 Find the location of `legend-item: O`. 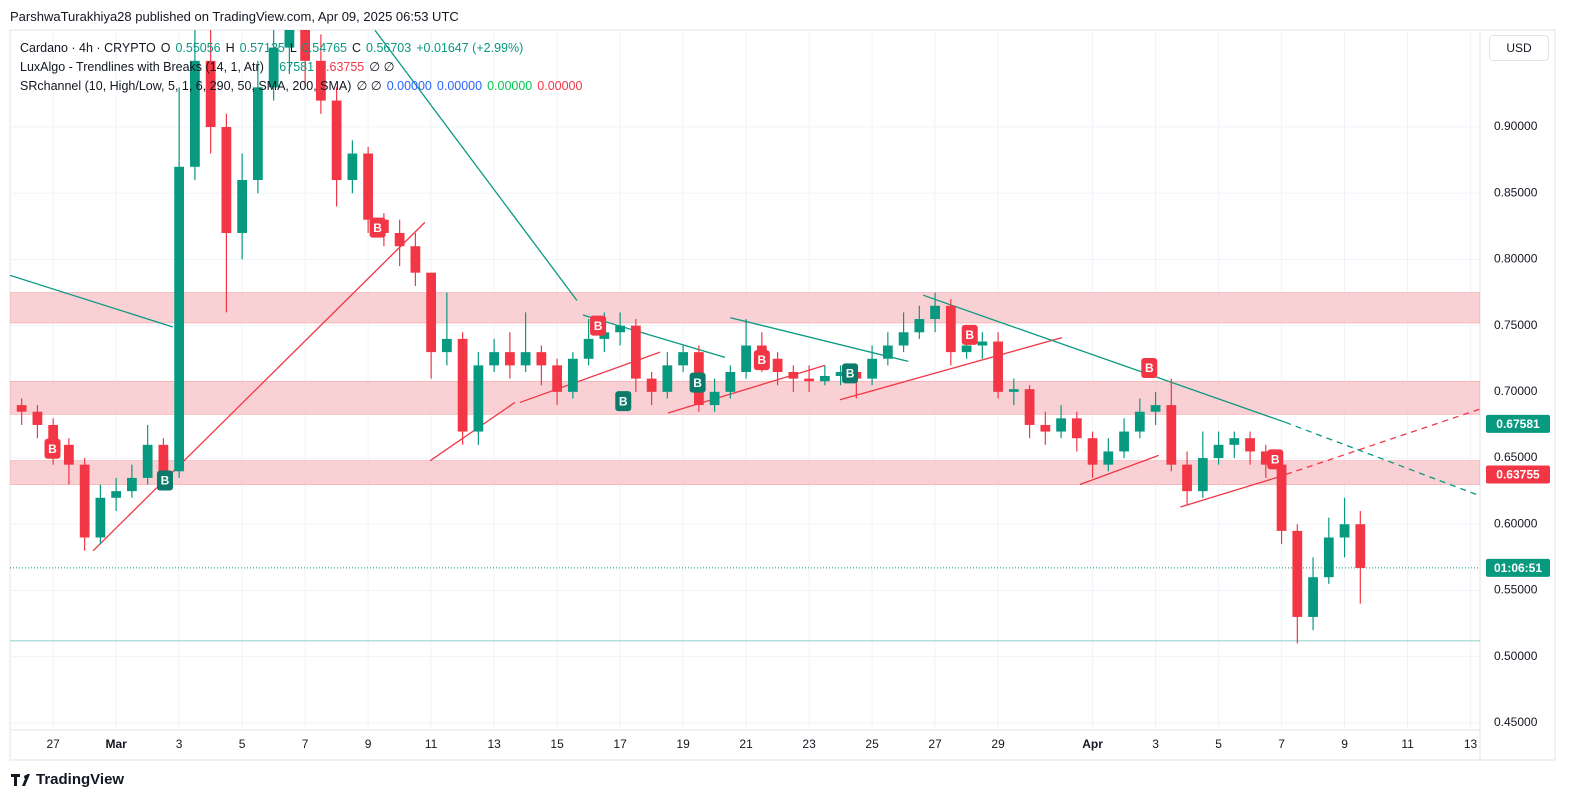

legend-item: O is located at coordinates (165, 48).